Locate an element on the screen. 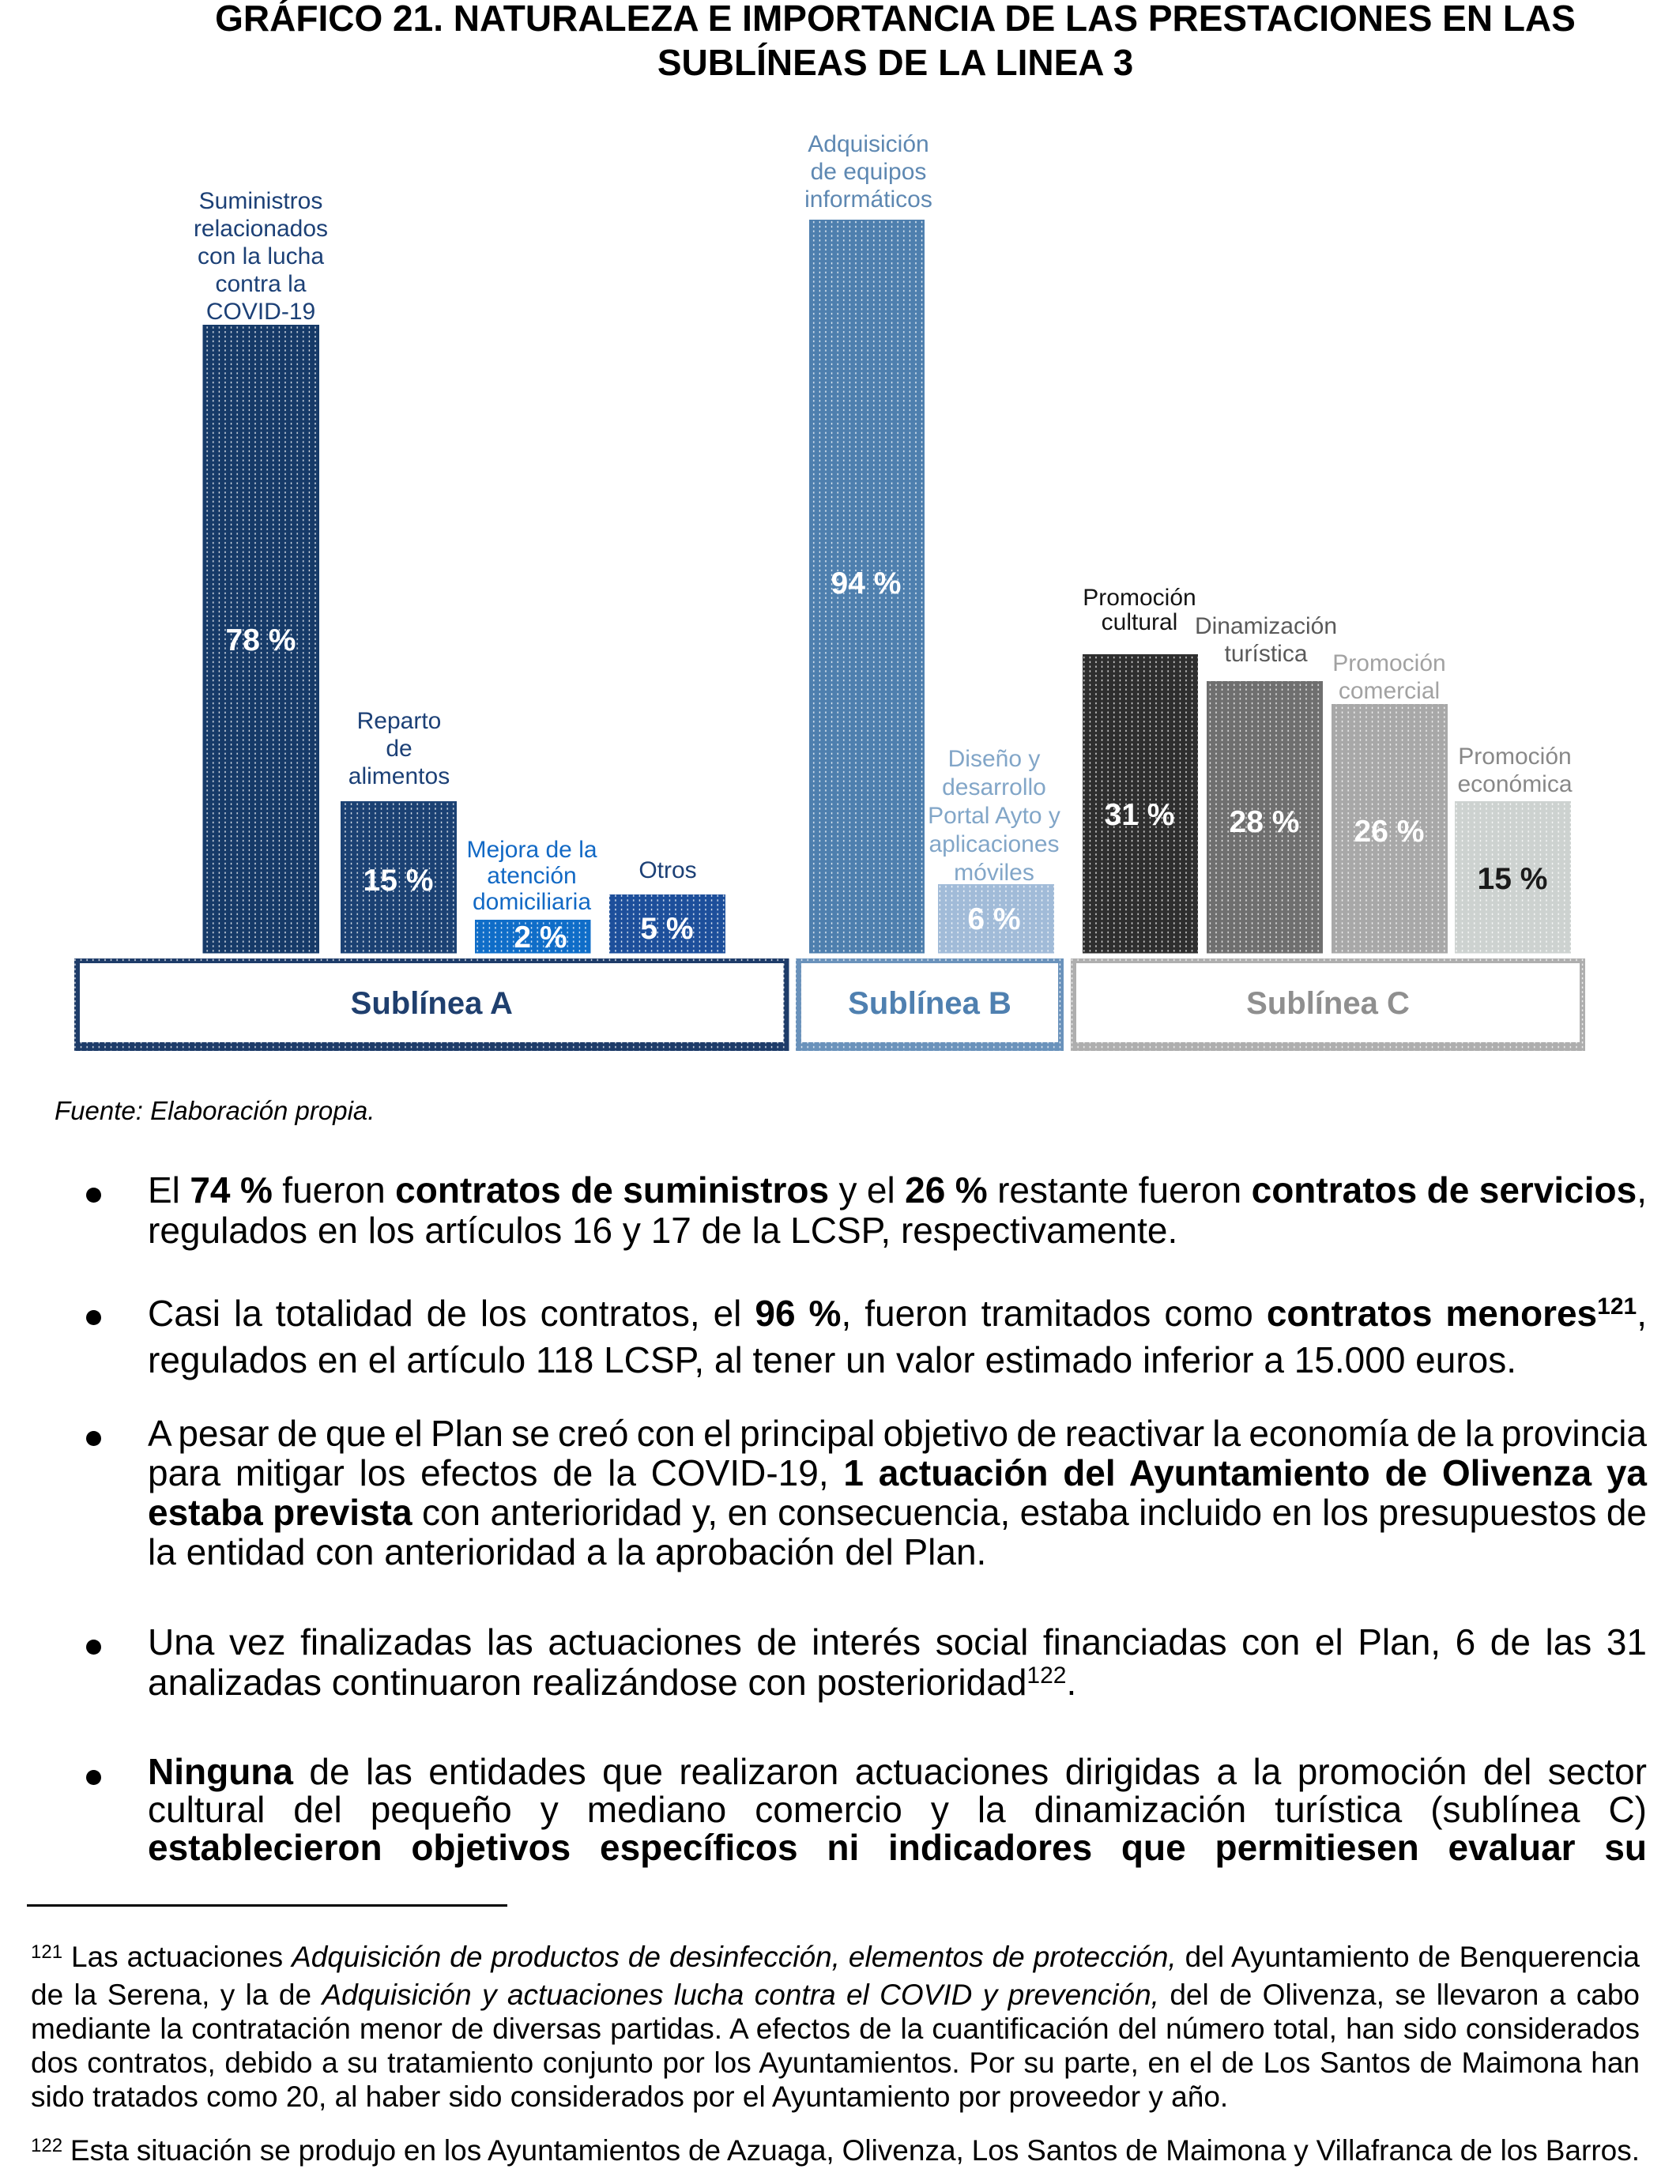 This screenshot has width=1680, height=2184. svg-text: COVID-19 is located at coordinates (260, 312).